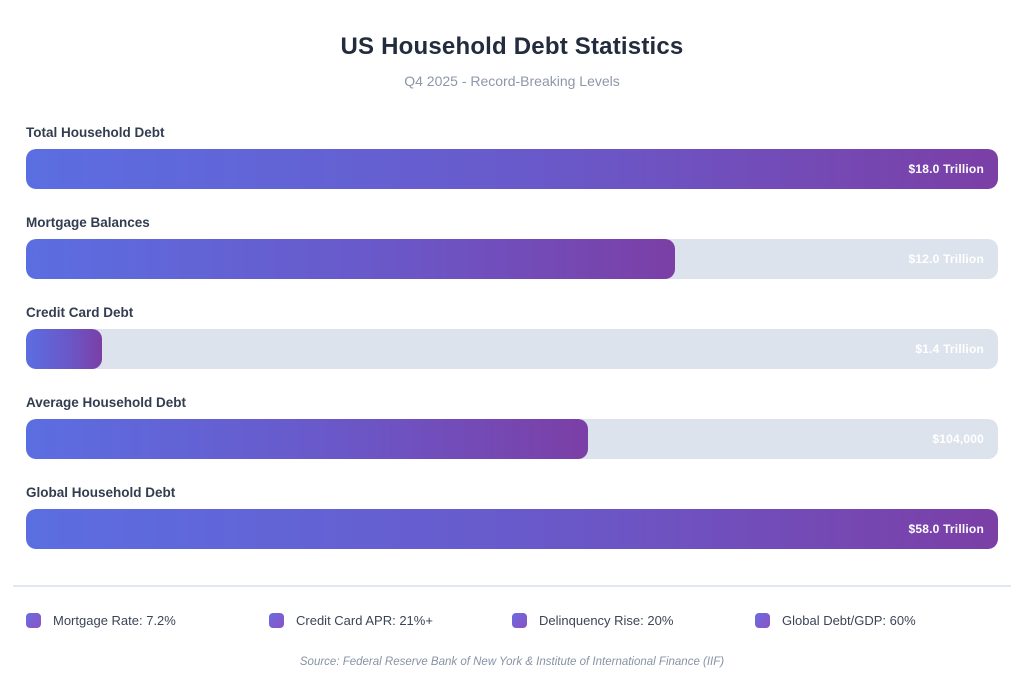 The width and height of the screenshot is (1024, 696). Describe the element at coordinates (512, 586) in the screenshot. I see `divider` at that location.